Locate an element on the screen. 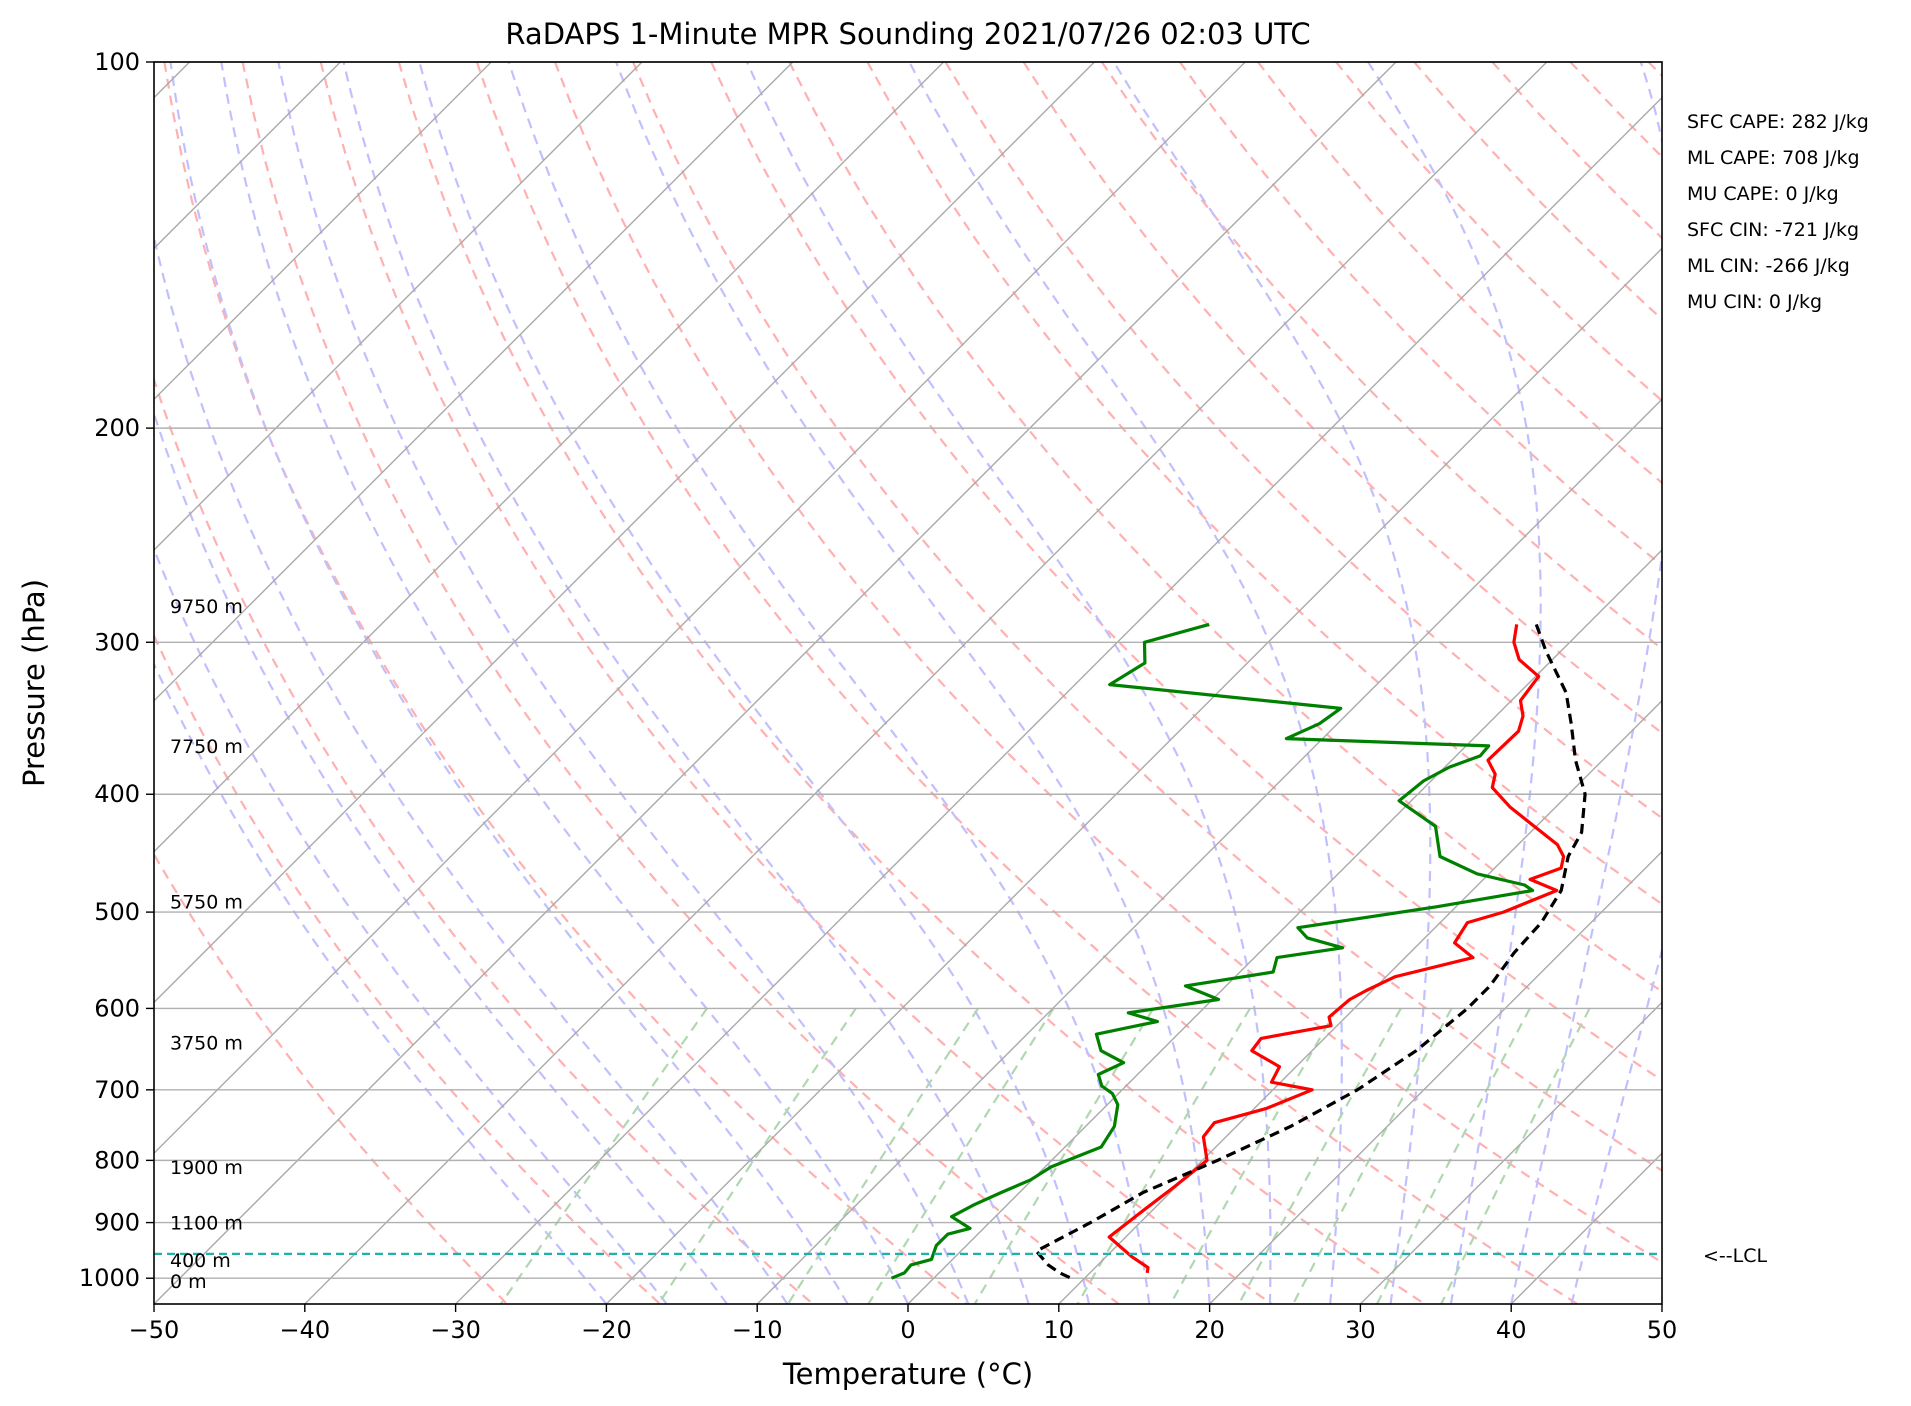 The height and width of the screenshot is (1406, 1911). x-tick-label: −20 is located at coordinates (606, 1330).